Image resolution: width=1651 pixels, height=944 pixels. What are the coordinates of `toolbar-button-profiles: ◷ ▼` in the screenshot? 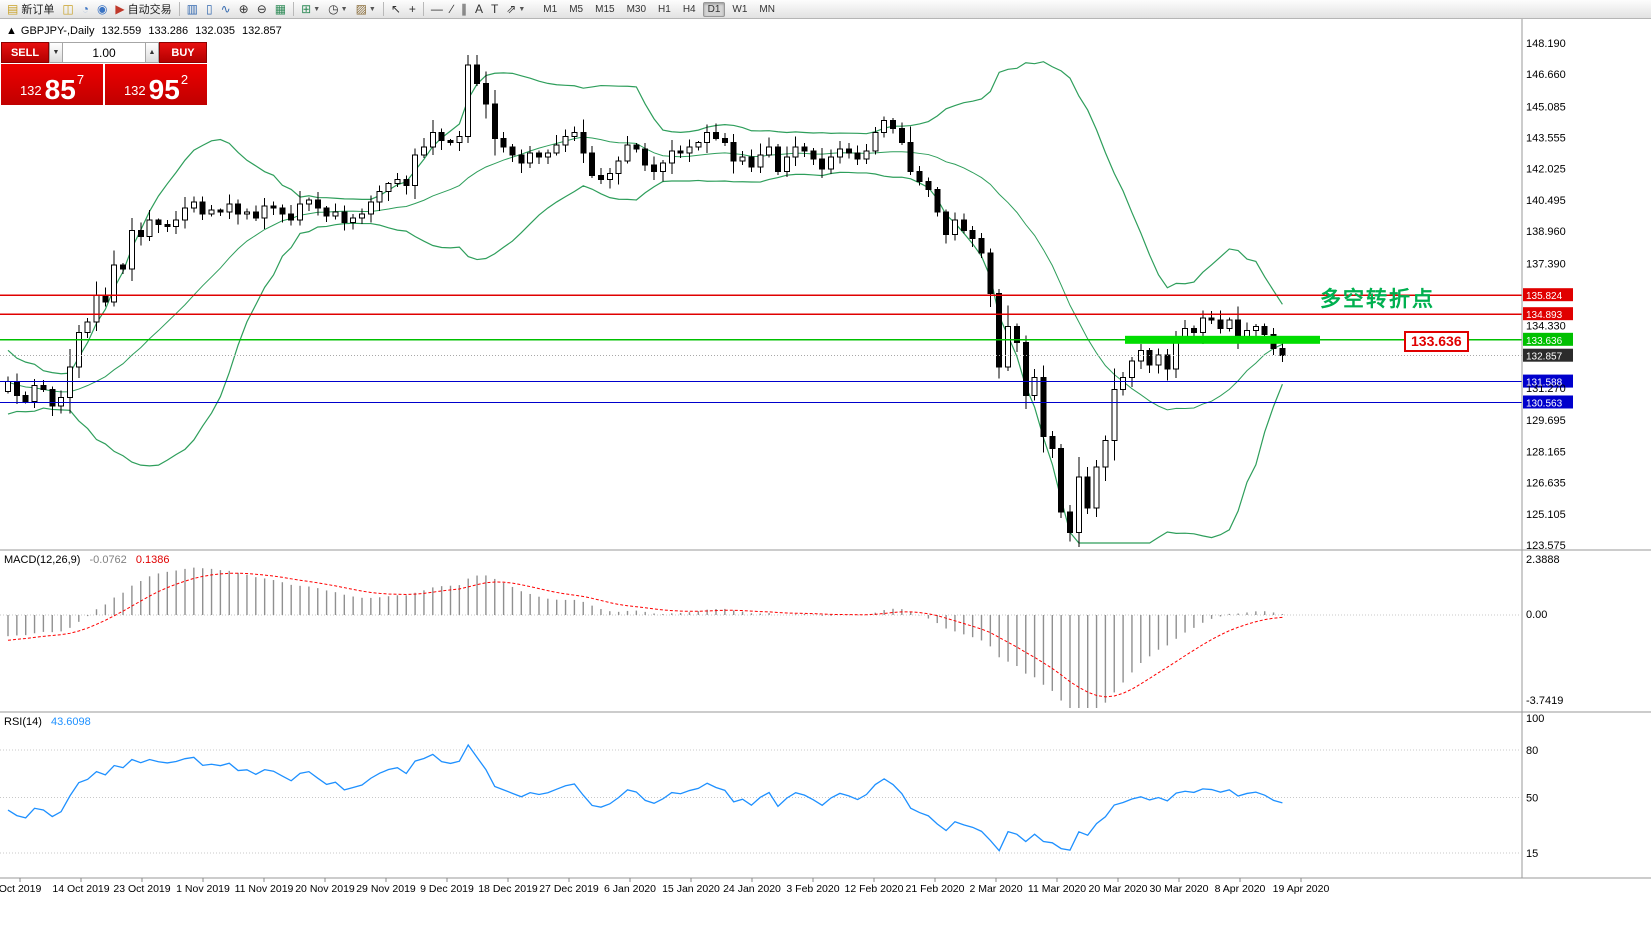 It's located at (337, 9).